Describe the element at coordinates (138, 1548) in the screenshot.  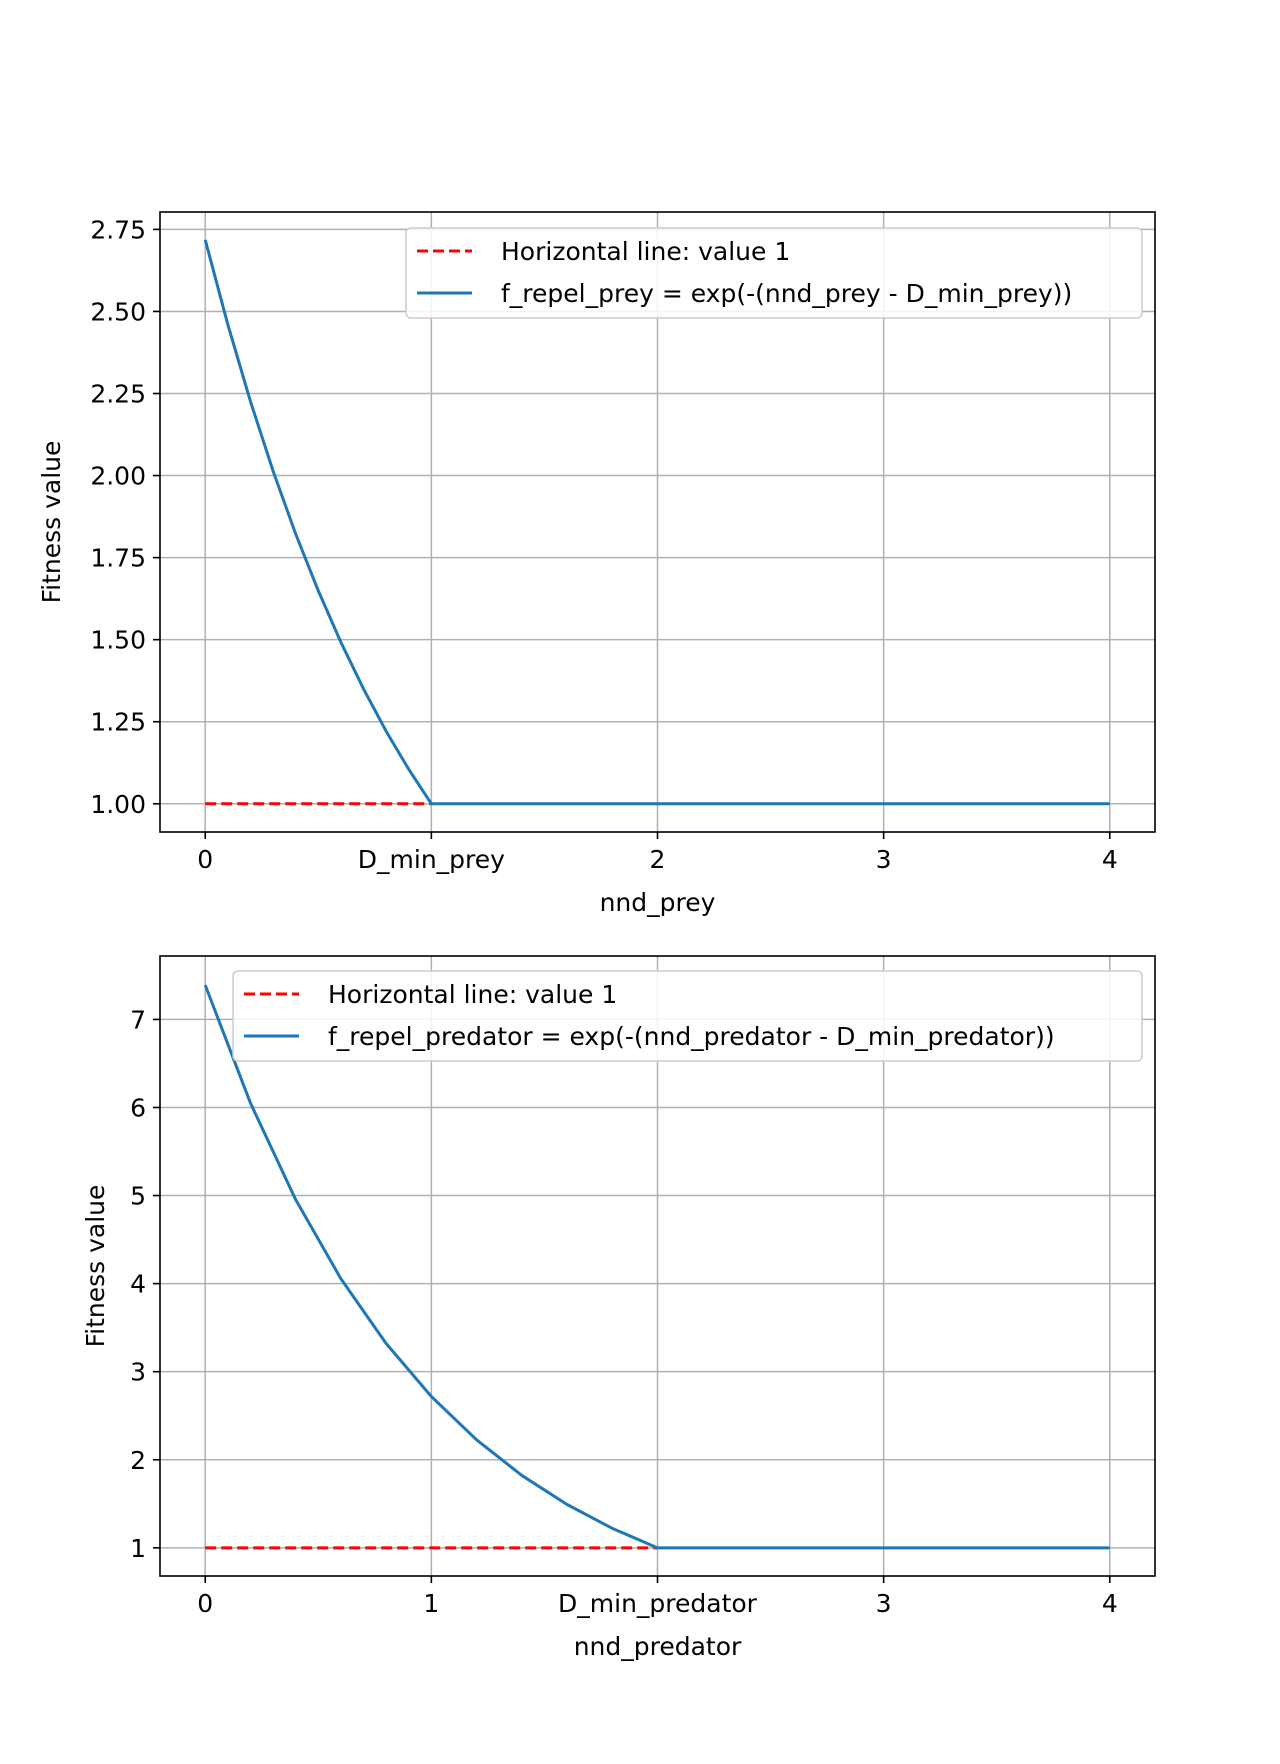
I see `y-tick-label: 1` at that location.